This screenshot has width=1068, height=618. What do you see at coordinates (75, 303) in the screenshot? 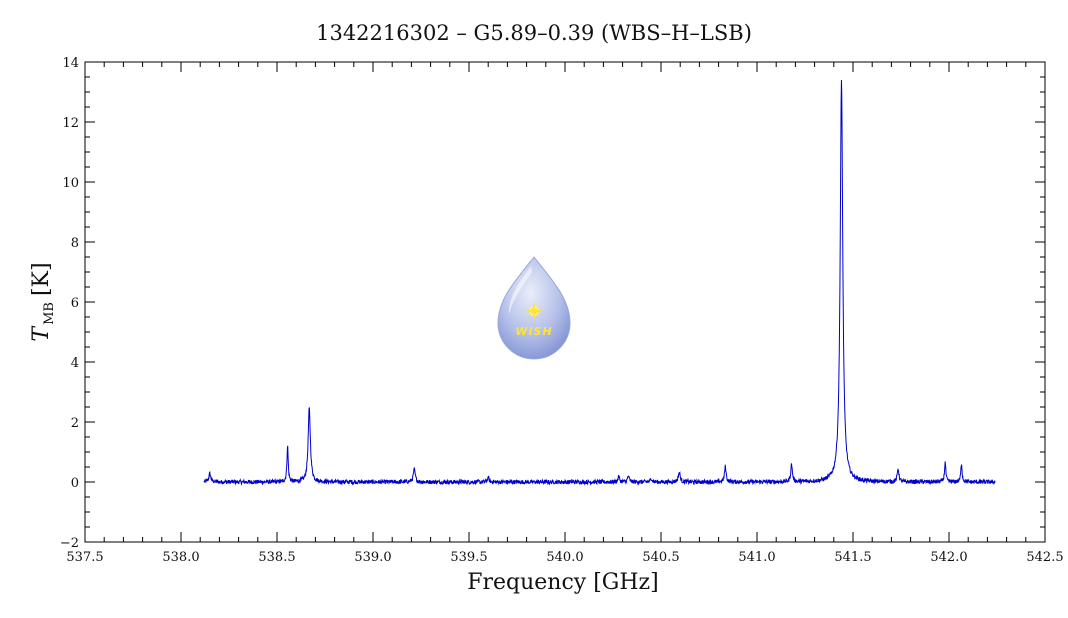
I see `y-tick-label: 6` at bounding box center [75, 303].